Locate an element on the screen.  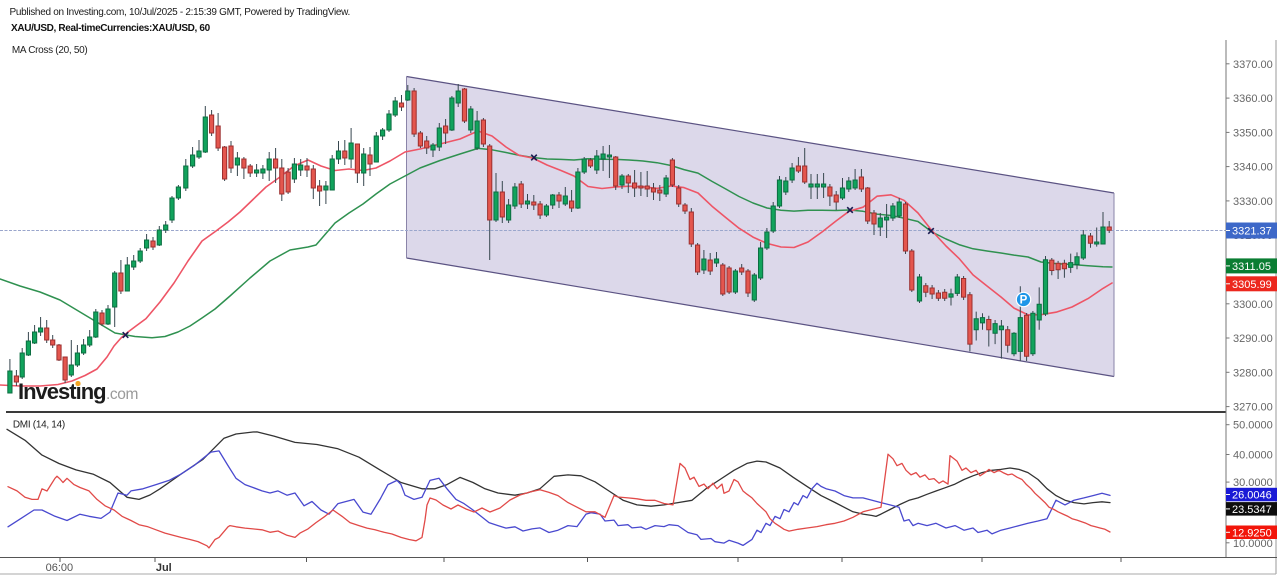
svg-text: 06:00 is located at coordinates (60, 568).